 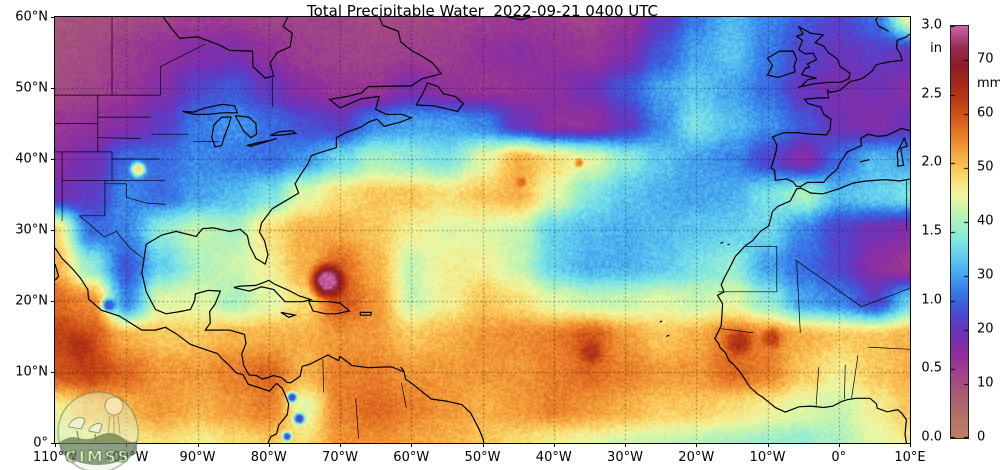 I want to click on colorbar-mm-unit-label: mm, so click(x=988, y=83).